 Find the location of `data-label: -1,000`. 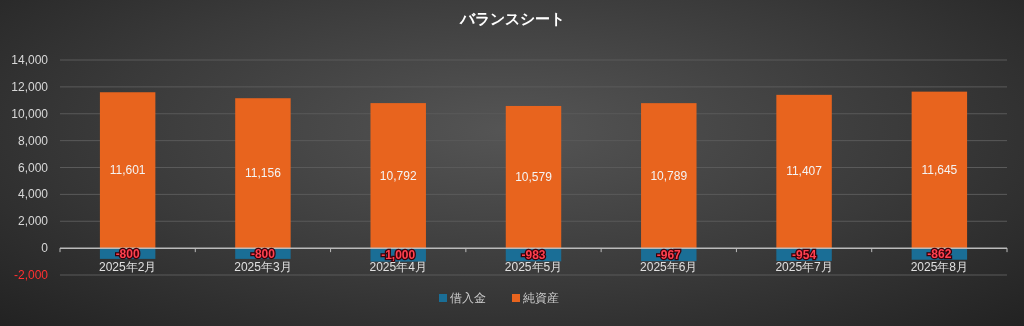

data-label: -1,000 is located at coordinates (398, 254).